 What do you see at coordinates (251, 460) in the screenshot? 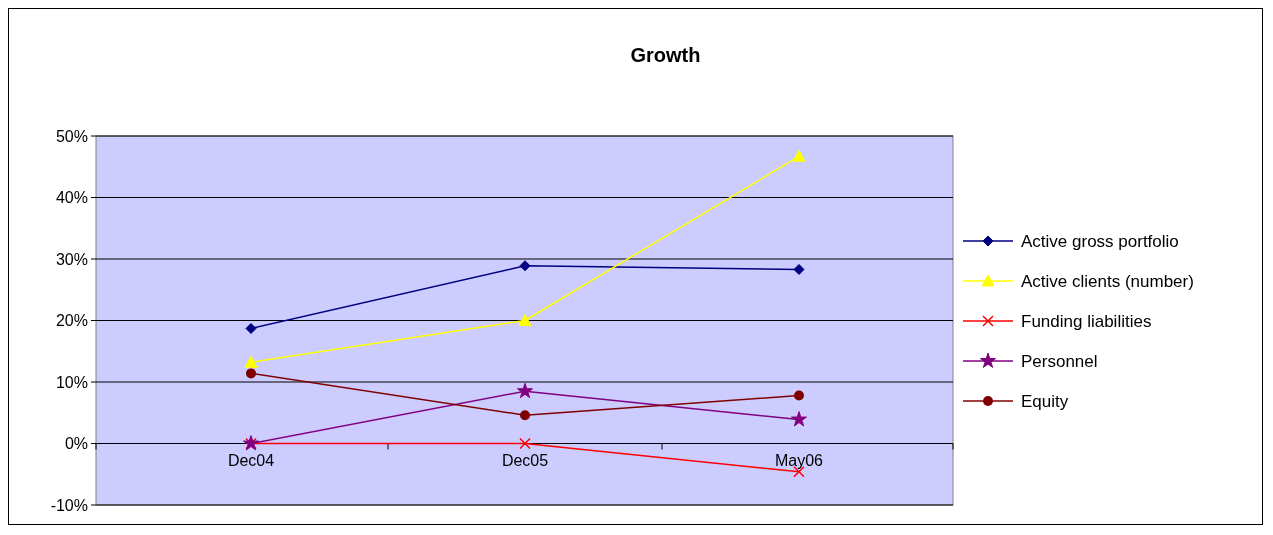
I see `x-tick-label: Dec04` at bounding box center [251, 460].